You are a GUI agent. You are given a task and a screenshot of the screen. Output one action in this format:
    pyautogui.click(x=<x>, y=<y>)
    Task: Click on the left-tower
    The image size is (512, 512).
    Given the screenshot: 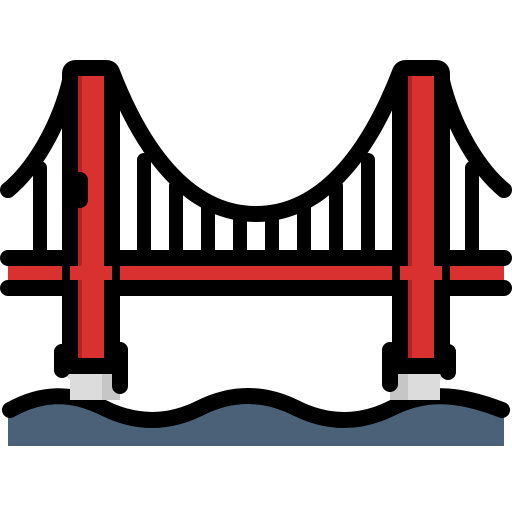 What is the action you would take?
    pyautogui.click(x=91, y=217)
    